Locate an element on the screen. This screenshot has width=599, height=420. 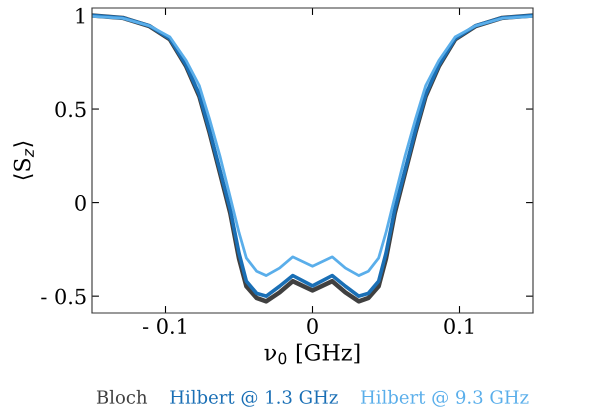
x-tick-label: - 0.1 is located at coordinates (164, 326).